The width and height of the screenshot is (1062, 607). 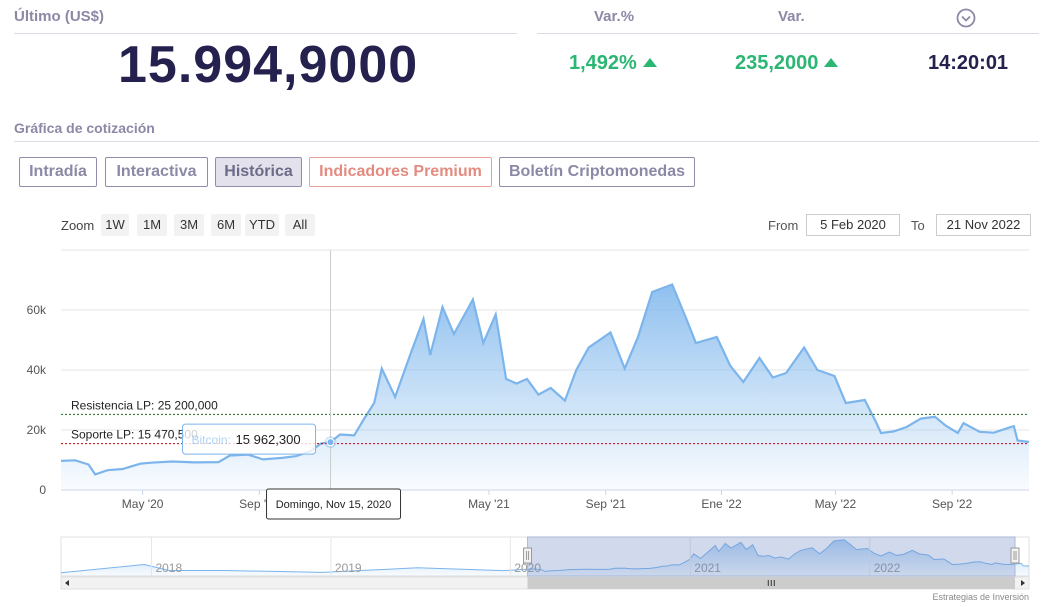 I want to click on navigator-line, so click(x=545, y=556).